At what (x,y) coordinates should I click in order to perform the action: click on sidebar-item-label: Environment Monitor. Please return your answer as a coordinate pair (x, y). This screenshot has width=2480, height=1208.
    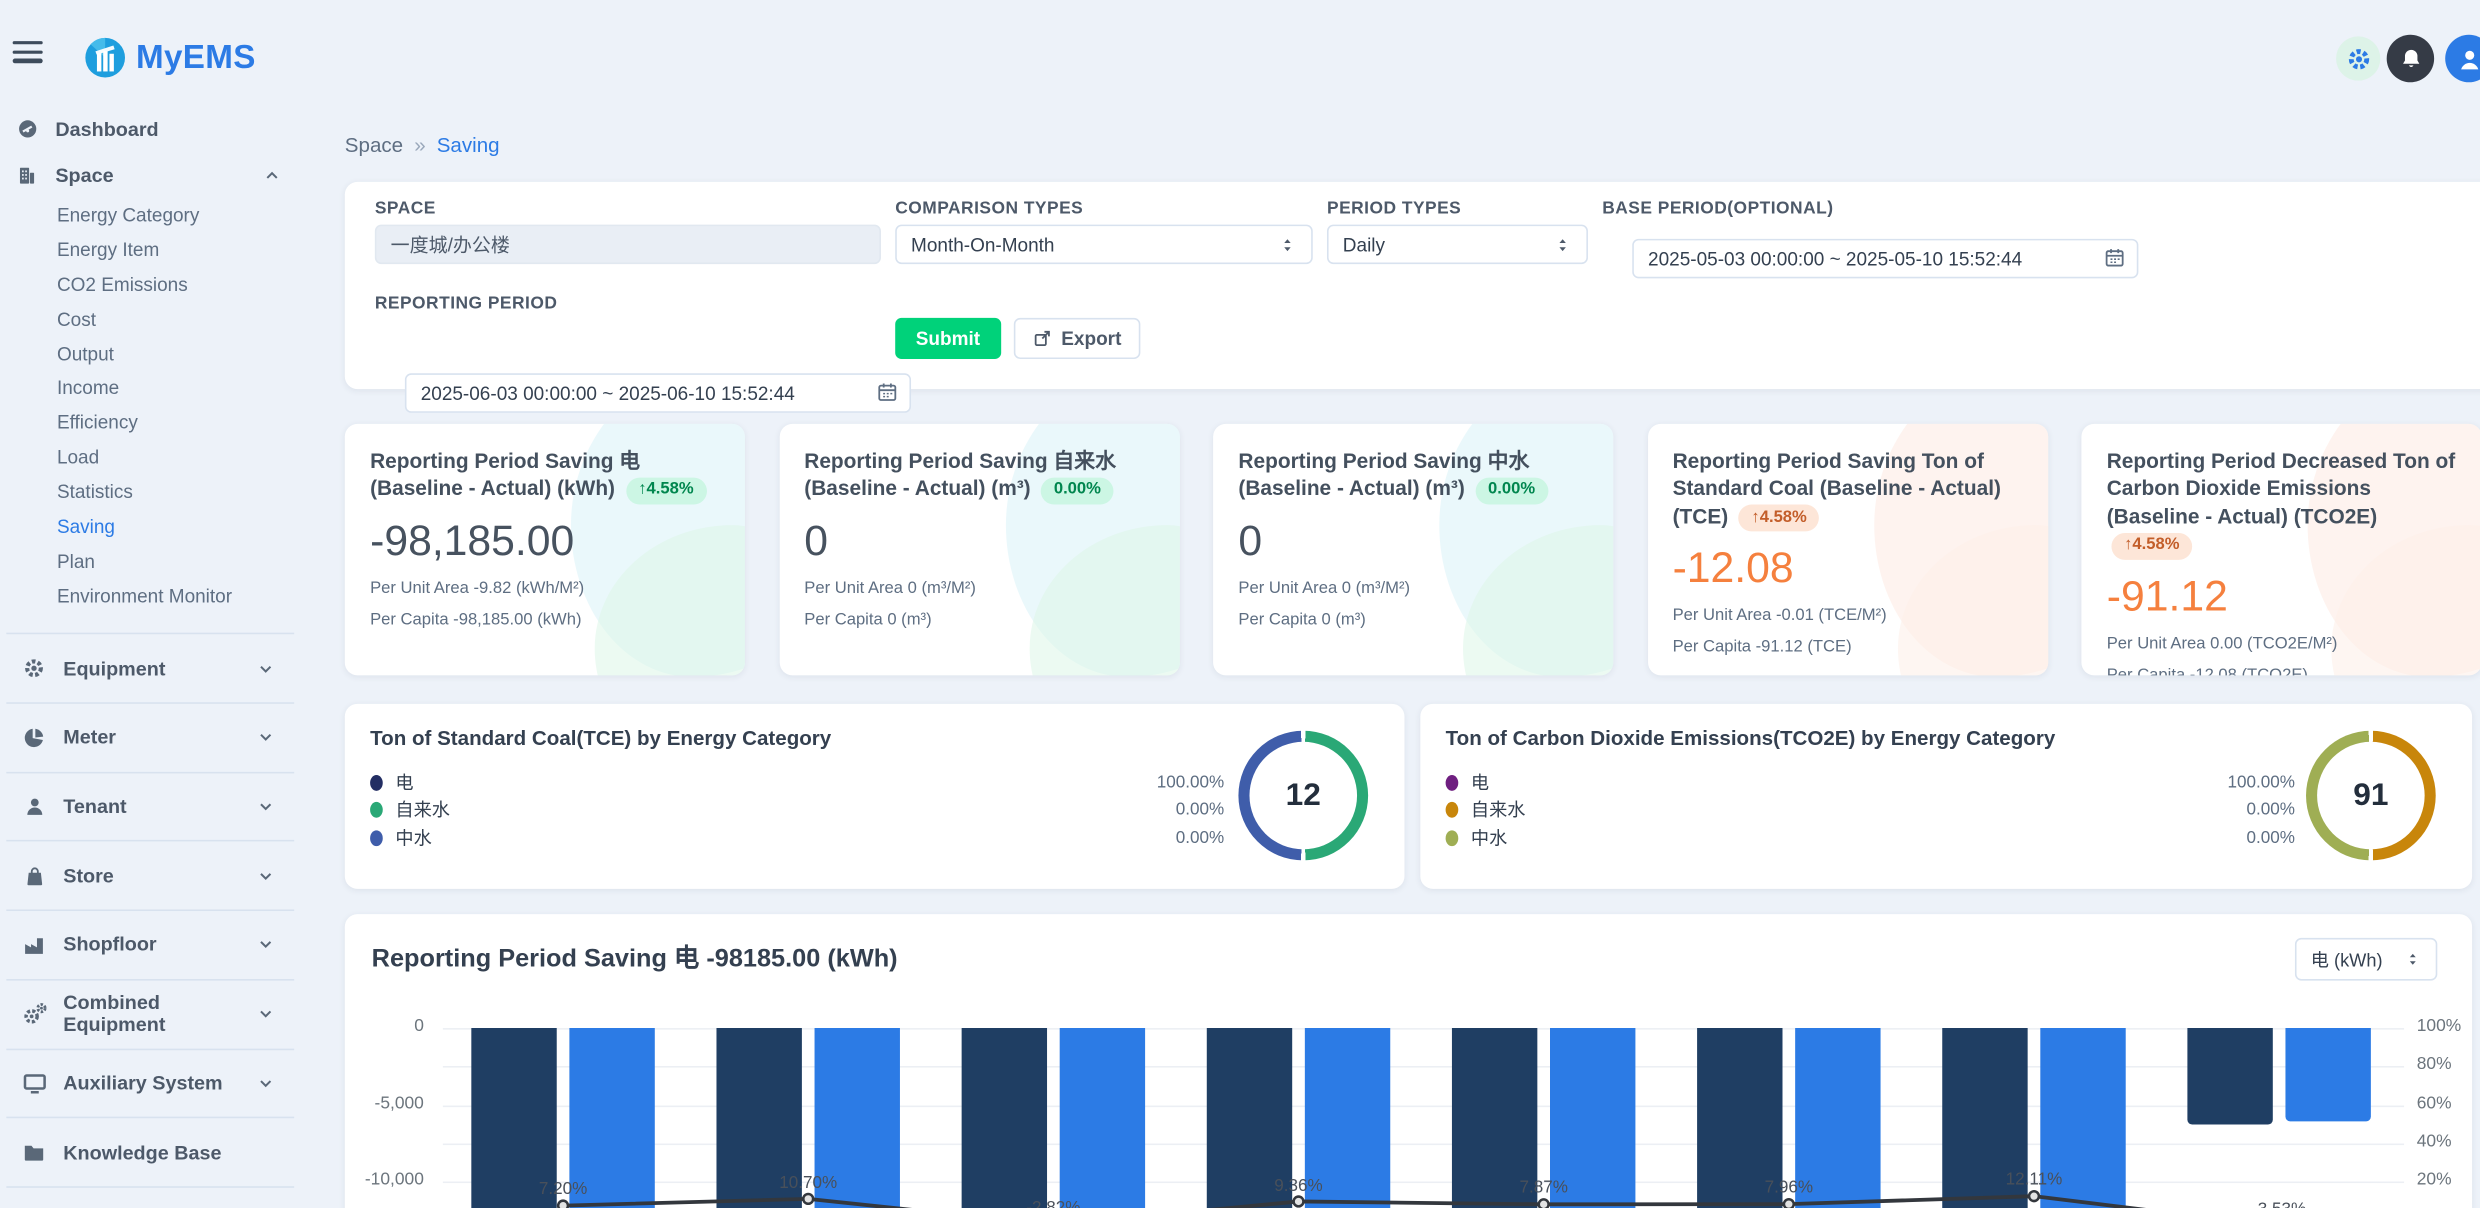
    Looking at the image, I should click on (144, 595).